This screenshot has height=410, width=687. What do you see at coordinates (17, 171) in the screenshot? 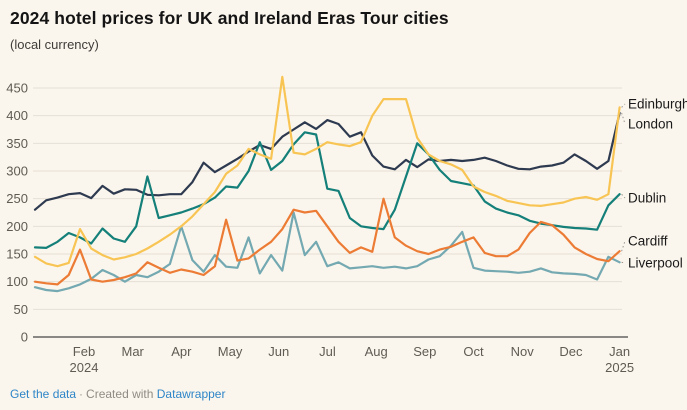
I see `y-tick-label-300: 300` at bounding box center [17, 171].